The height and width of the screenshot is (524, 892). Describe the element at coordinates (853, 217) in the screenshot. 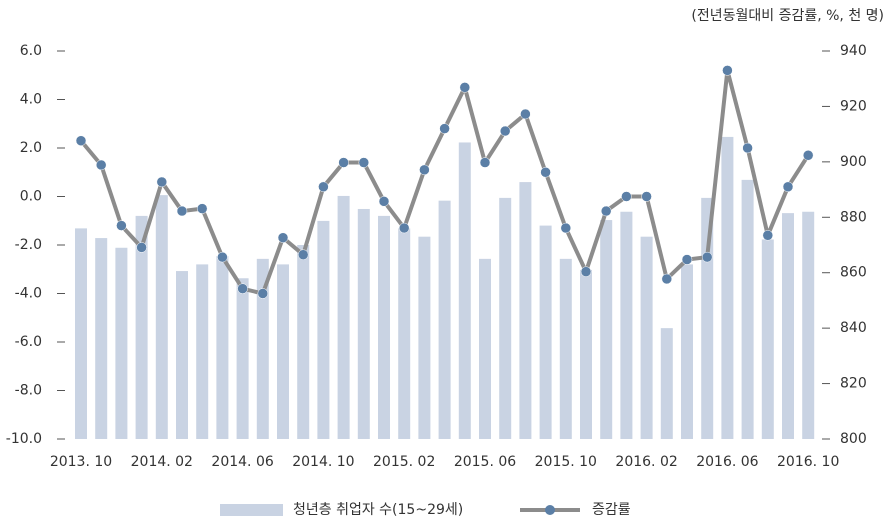

I see `y2-tick-label: 880` at that location.